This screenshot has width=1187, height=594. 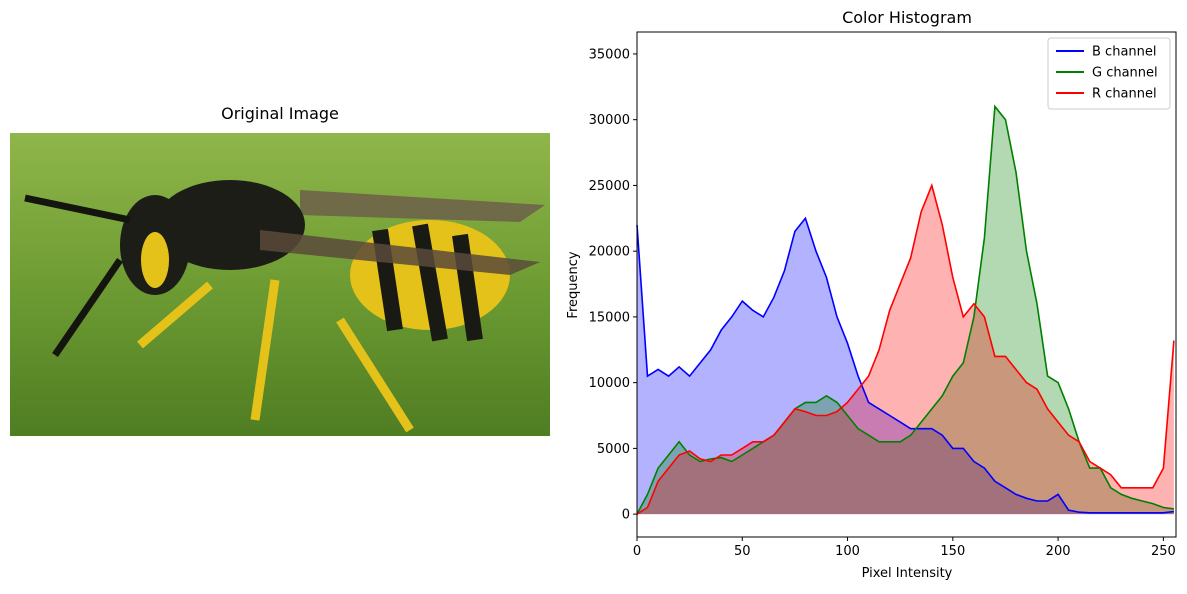 I want to click on x-axis-label: Pixel Intensity, so click(x=907, y=573).